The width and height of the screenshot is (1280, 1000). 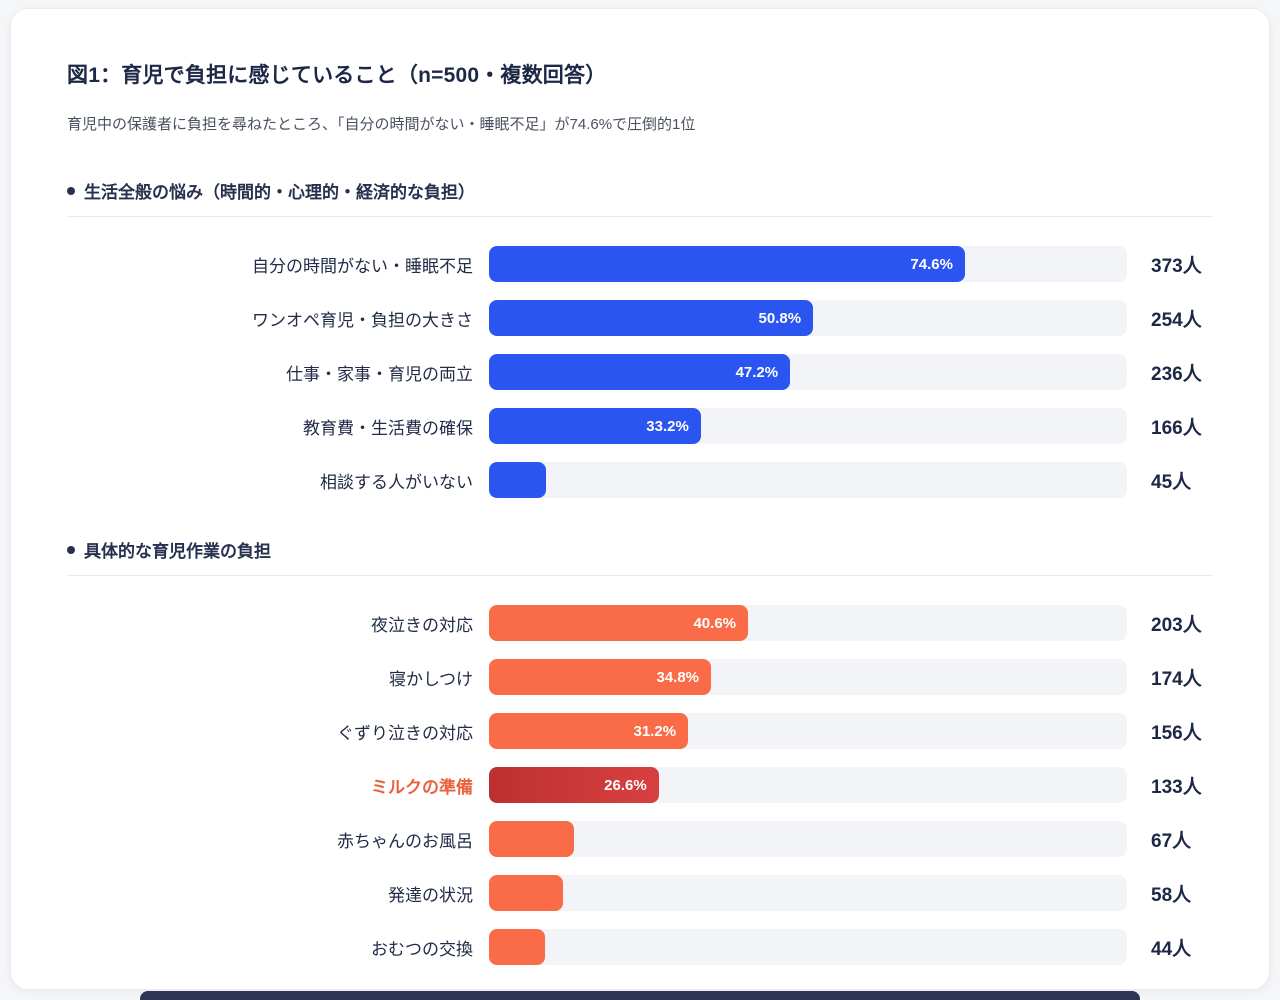 I want to click on bar-track: 33.2%, so click(x=808, y=426).